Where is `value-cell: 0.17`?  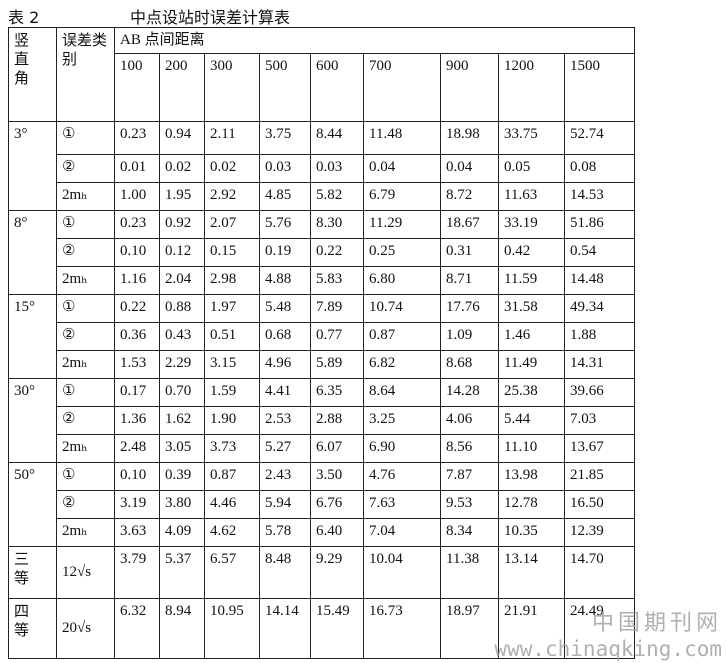 value-cell: 0.17 is located at coordinates (137, 392).